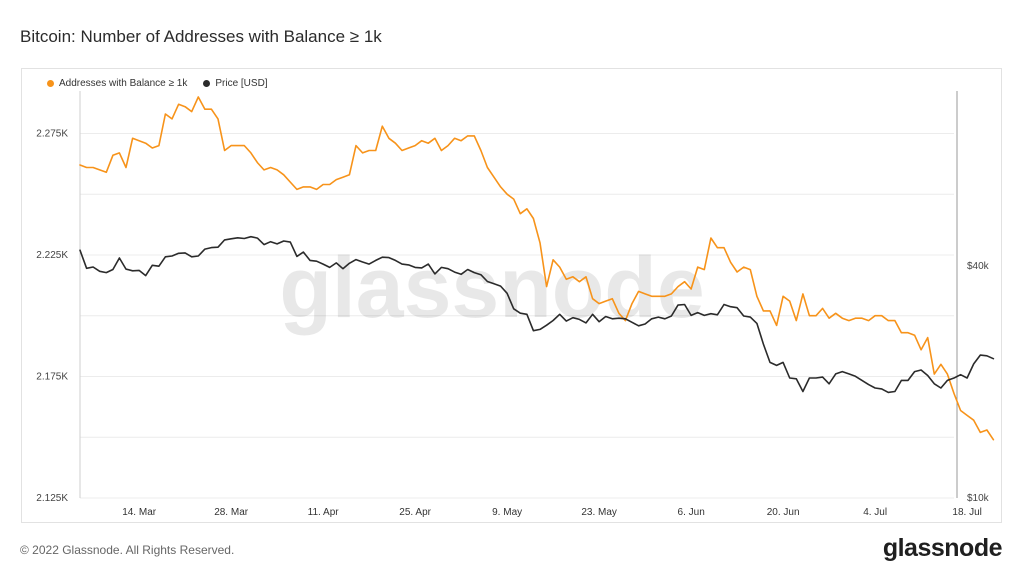 The height and width of the screenshot is (576, 1024). I want to click on y-left-tick-label: 2.125K, so click(52, 498).